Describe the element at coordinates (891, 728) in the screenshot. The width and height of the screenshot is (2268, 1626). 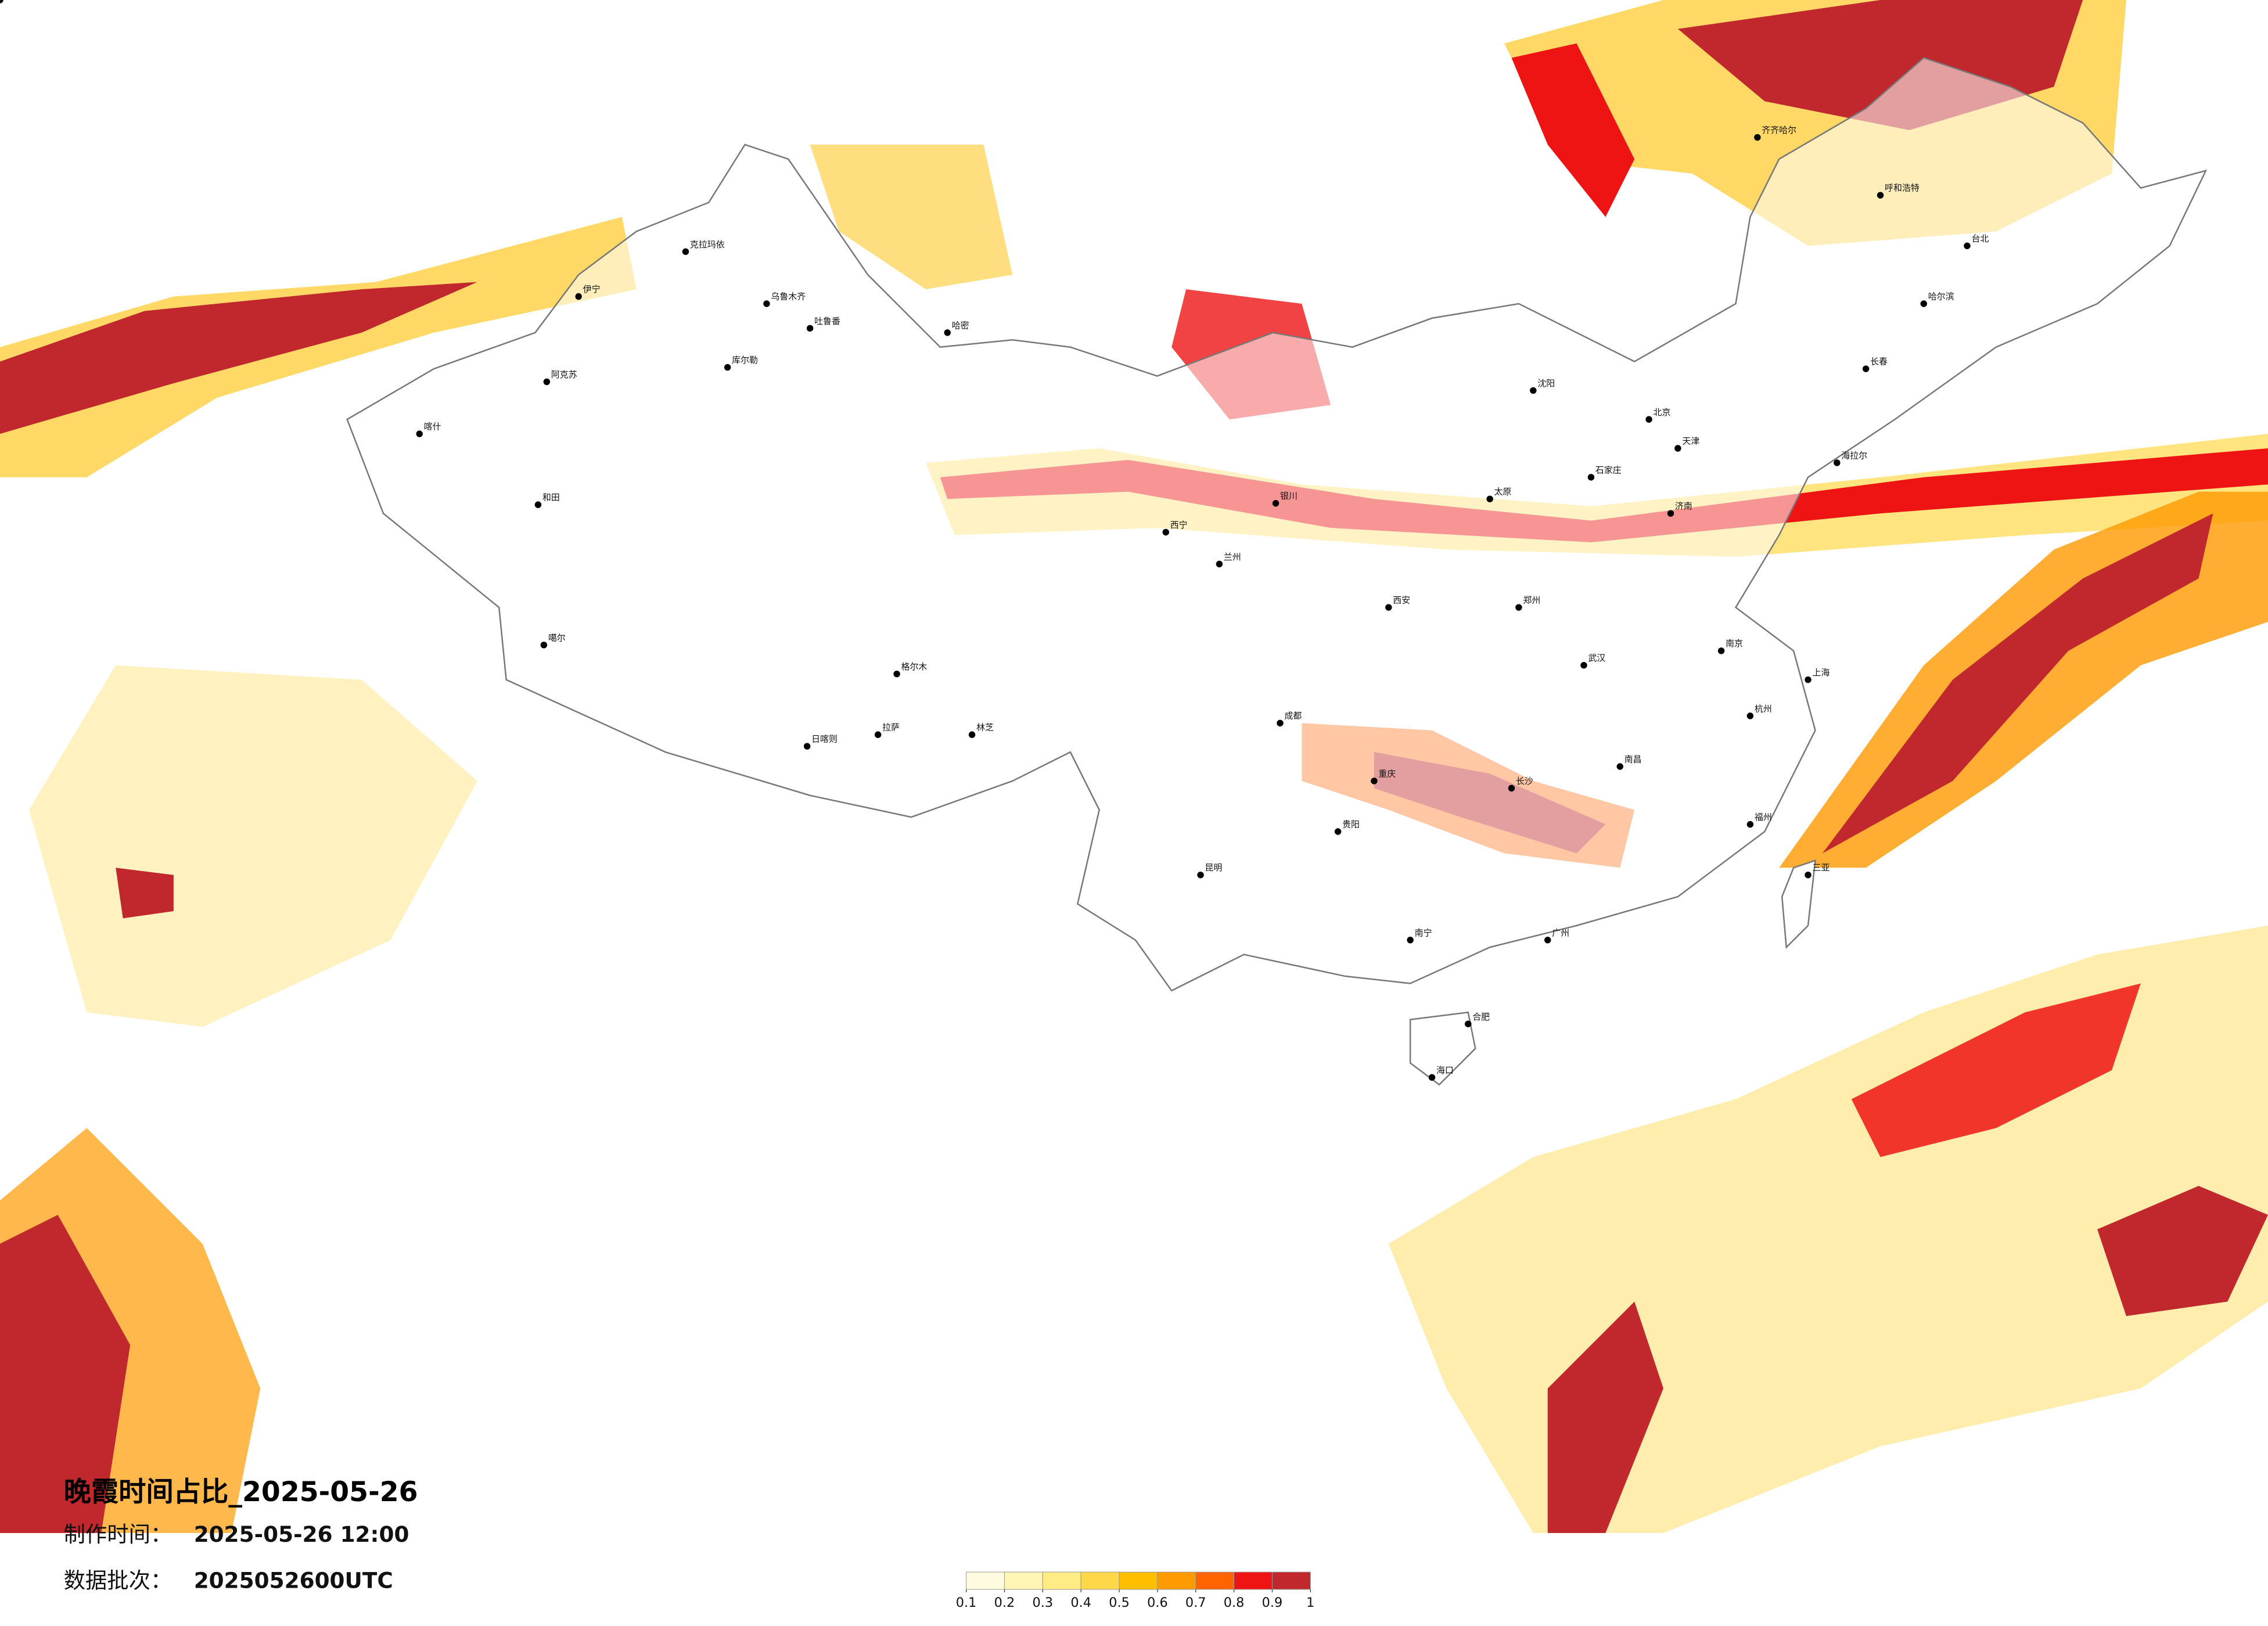
I see `city-label: 拉萨` at that location.